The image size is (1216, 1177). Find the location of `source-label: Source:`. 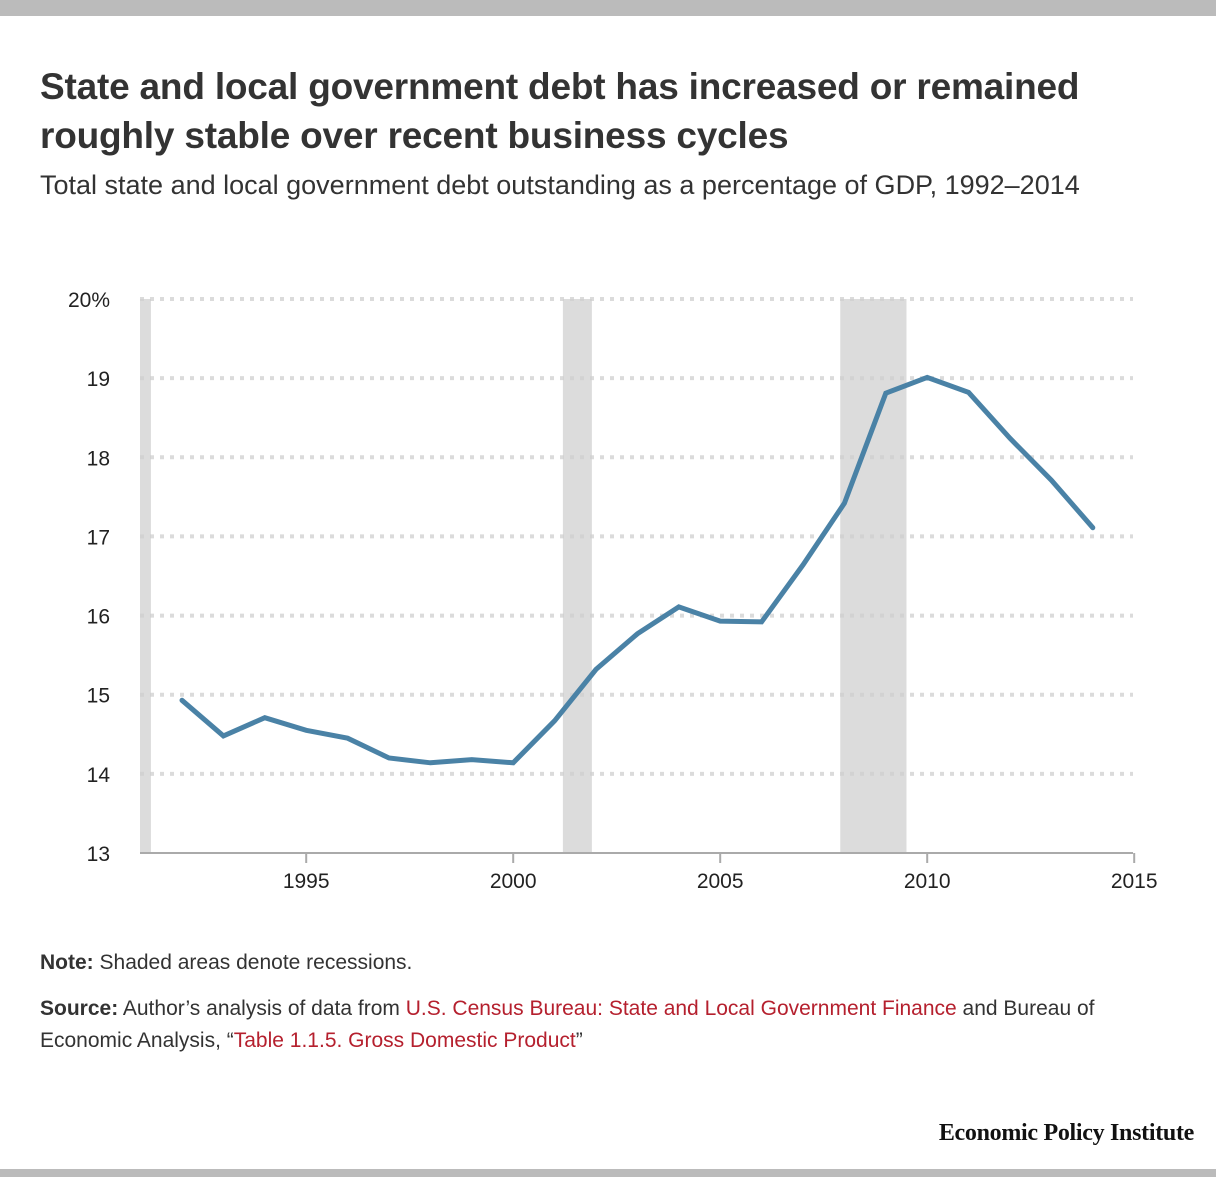

source-label: Source: is located at coordinates (79, 1008).